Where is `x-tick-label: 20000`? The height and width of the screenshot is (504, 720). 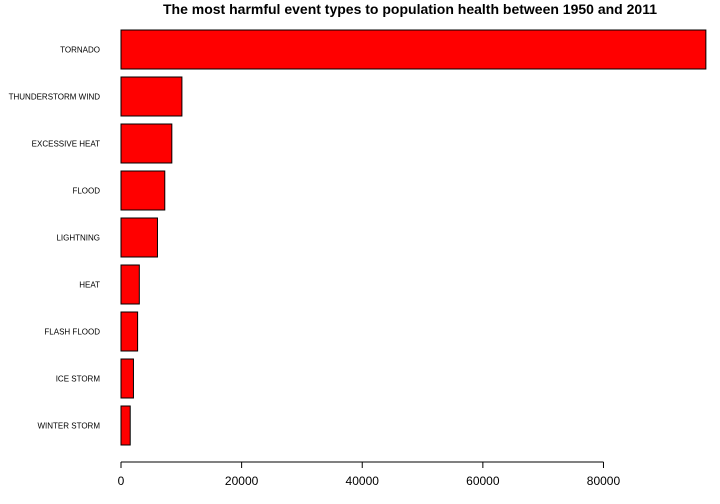
x-tick-label: 20000 is located at coordinates (242, 481).